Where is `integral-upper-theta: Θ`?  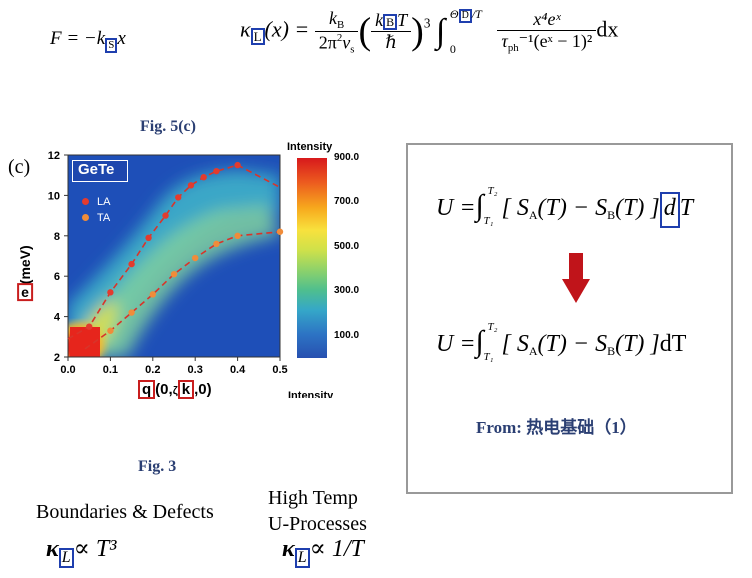
integral-upper-theta: Θ is located at coordinates (454, 13).